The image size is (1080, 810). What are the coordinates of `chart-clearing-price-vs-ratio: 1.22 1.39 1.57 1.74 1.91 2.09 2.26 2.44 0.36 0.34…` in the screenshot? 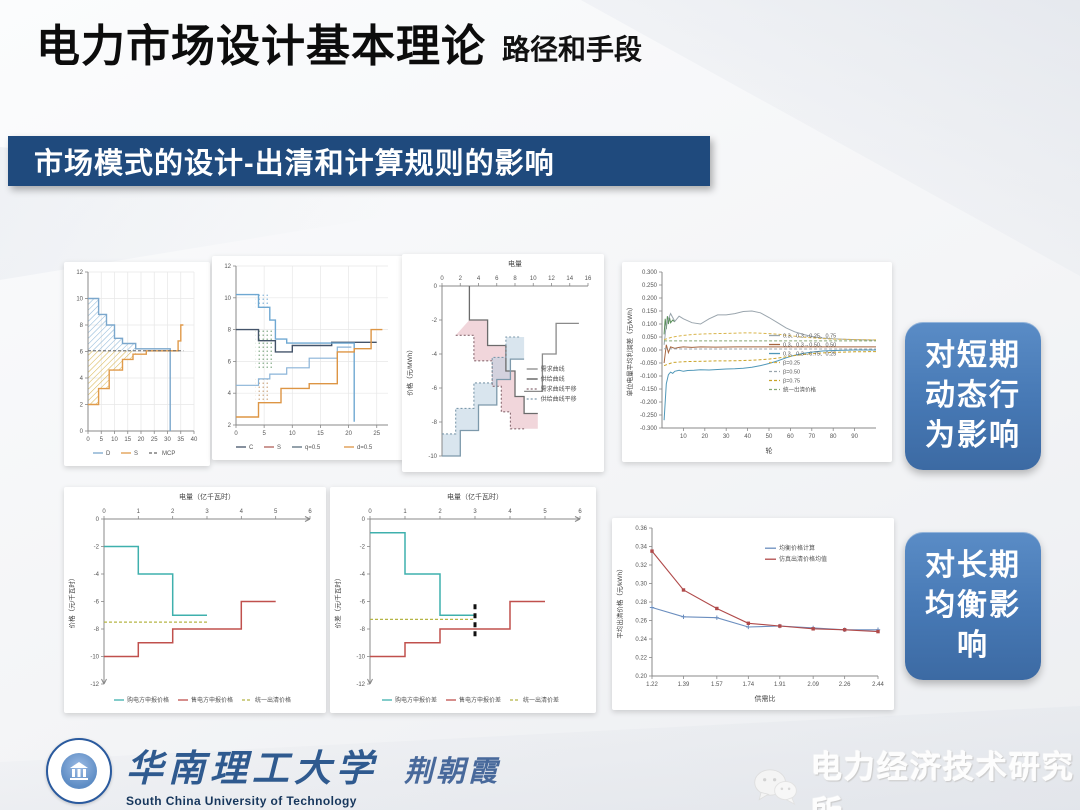 It's located at (753, 614).